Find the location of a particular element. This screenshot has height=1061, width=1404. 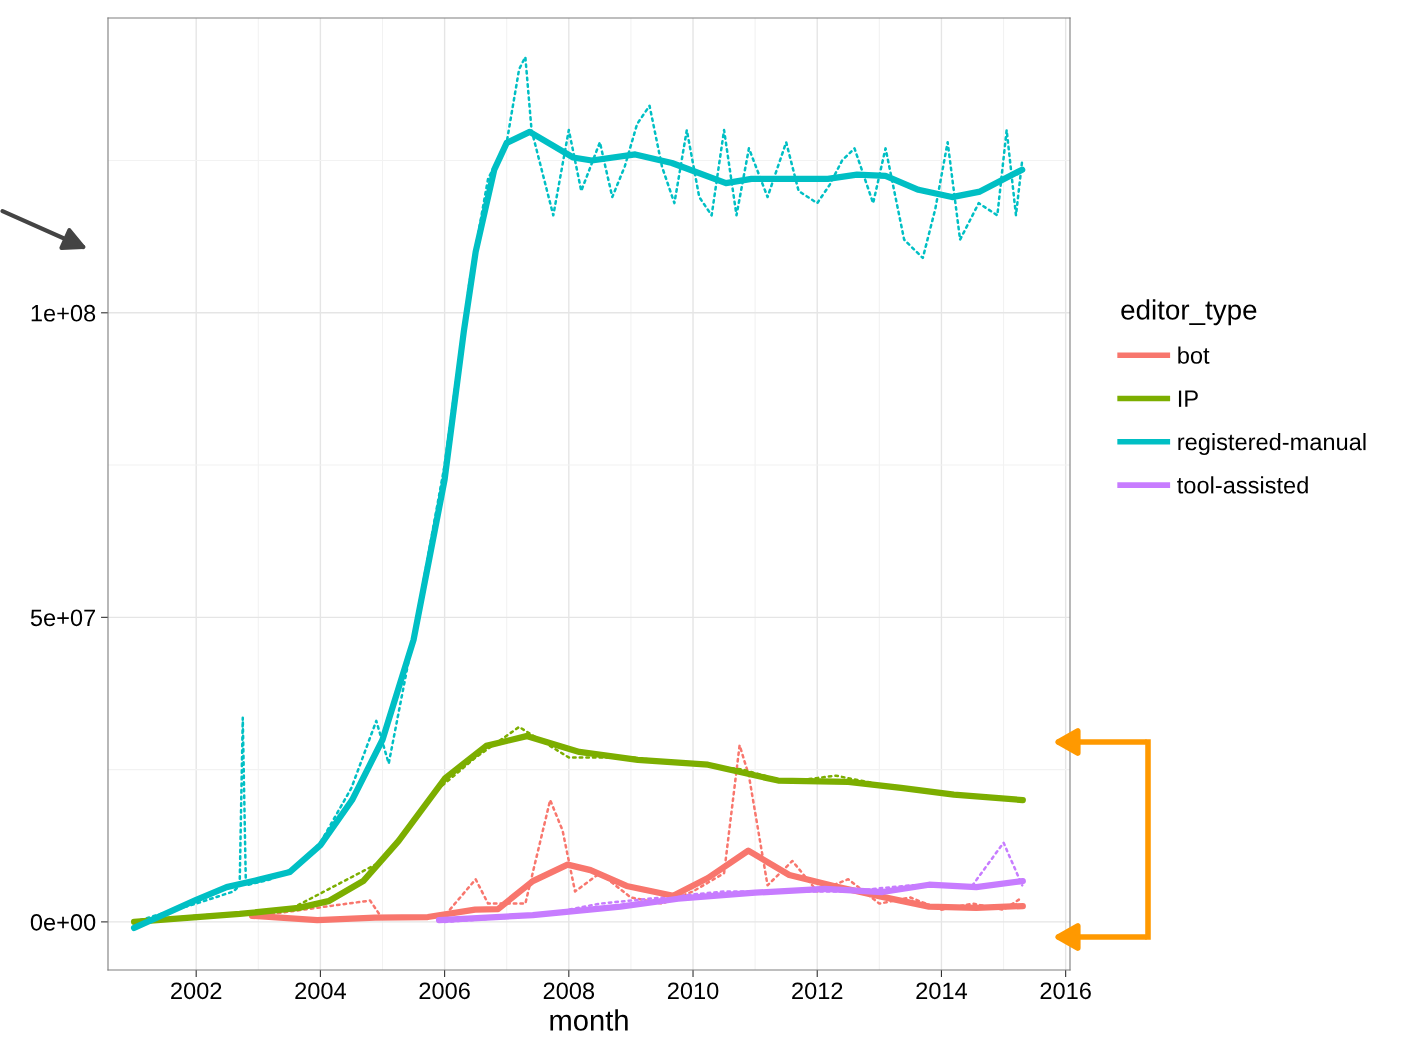

legend-title: editor_type is located at coordinates (1189, 312).